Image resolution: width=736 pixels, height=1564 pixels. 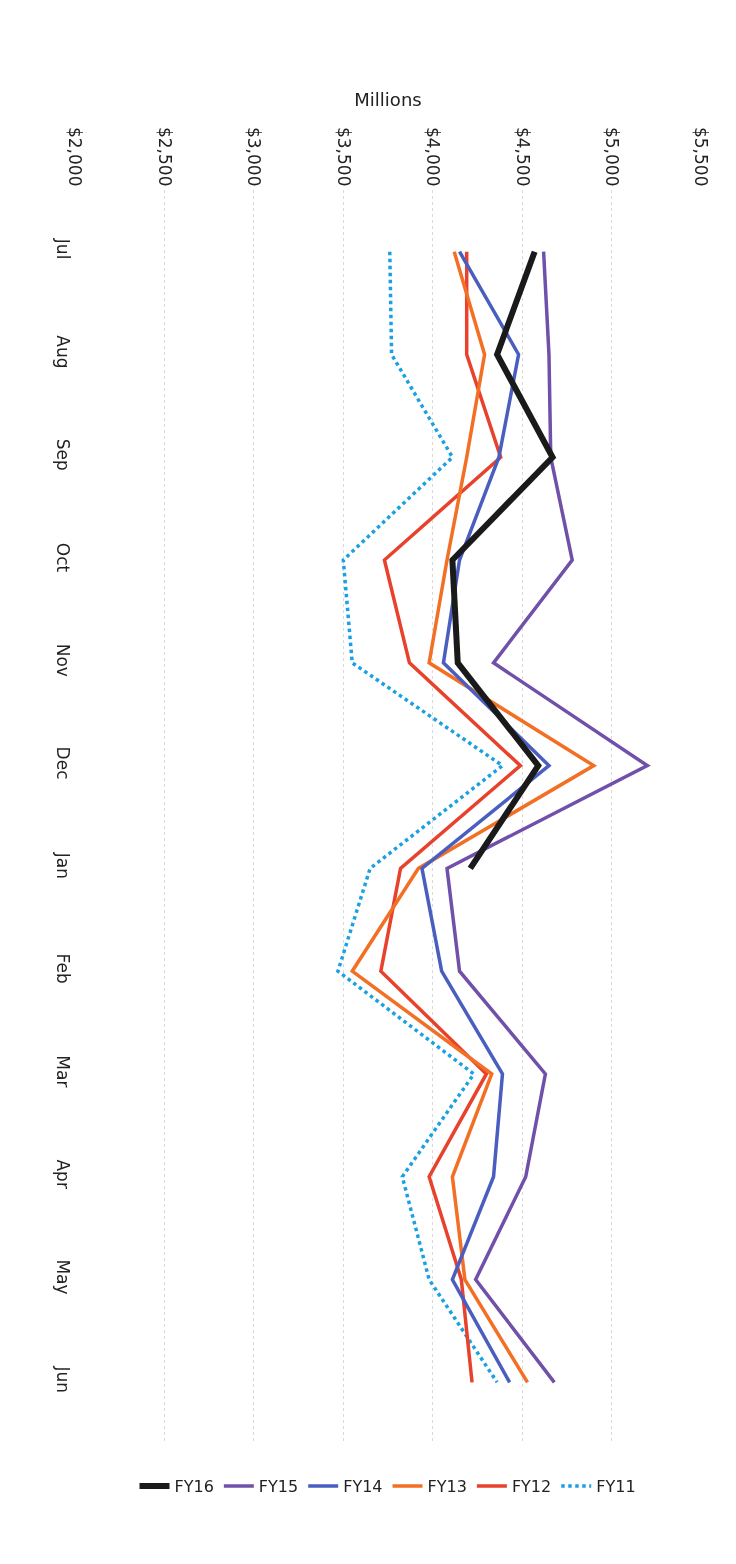 I want to click on y-tick-label: May, so click(x=63, y=1277).